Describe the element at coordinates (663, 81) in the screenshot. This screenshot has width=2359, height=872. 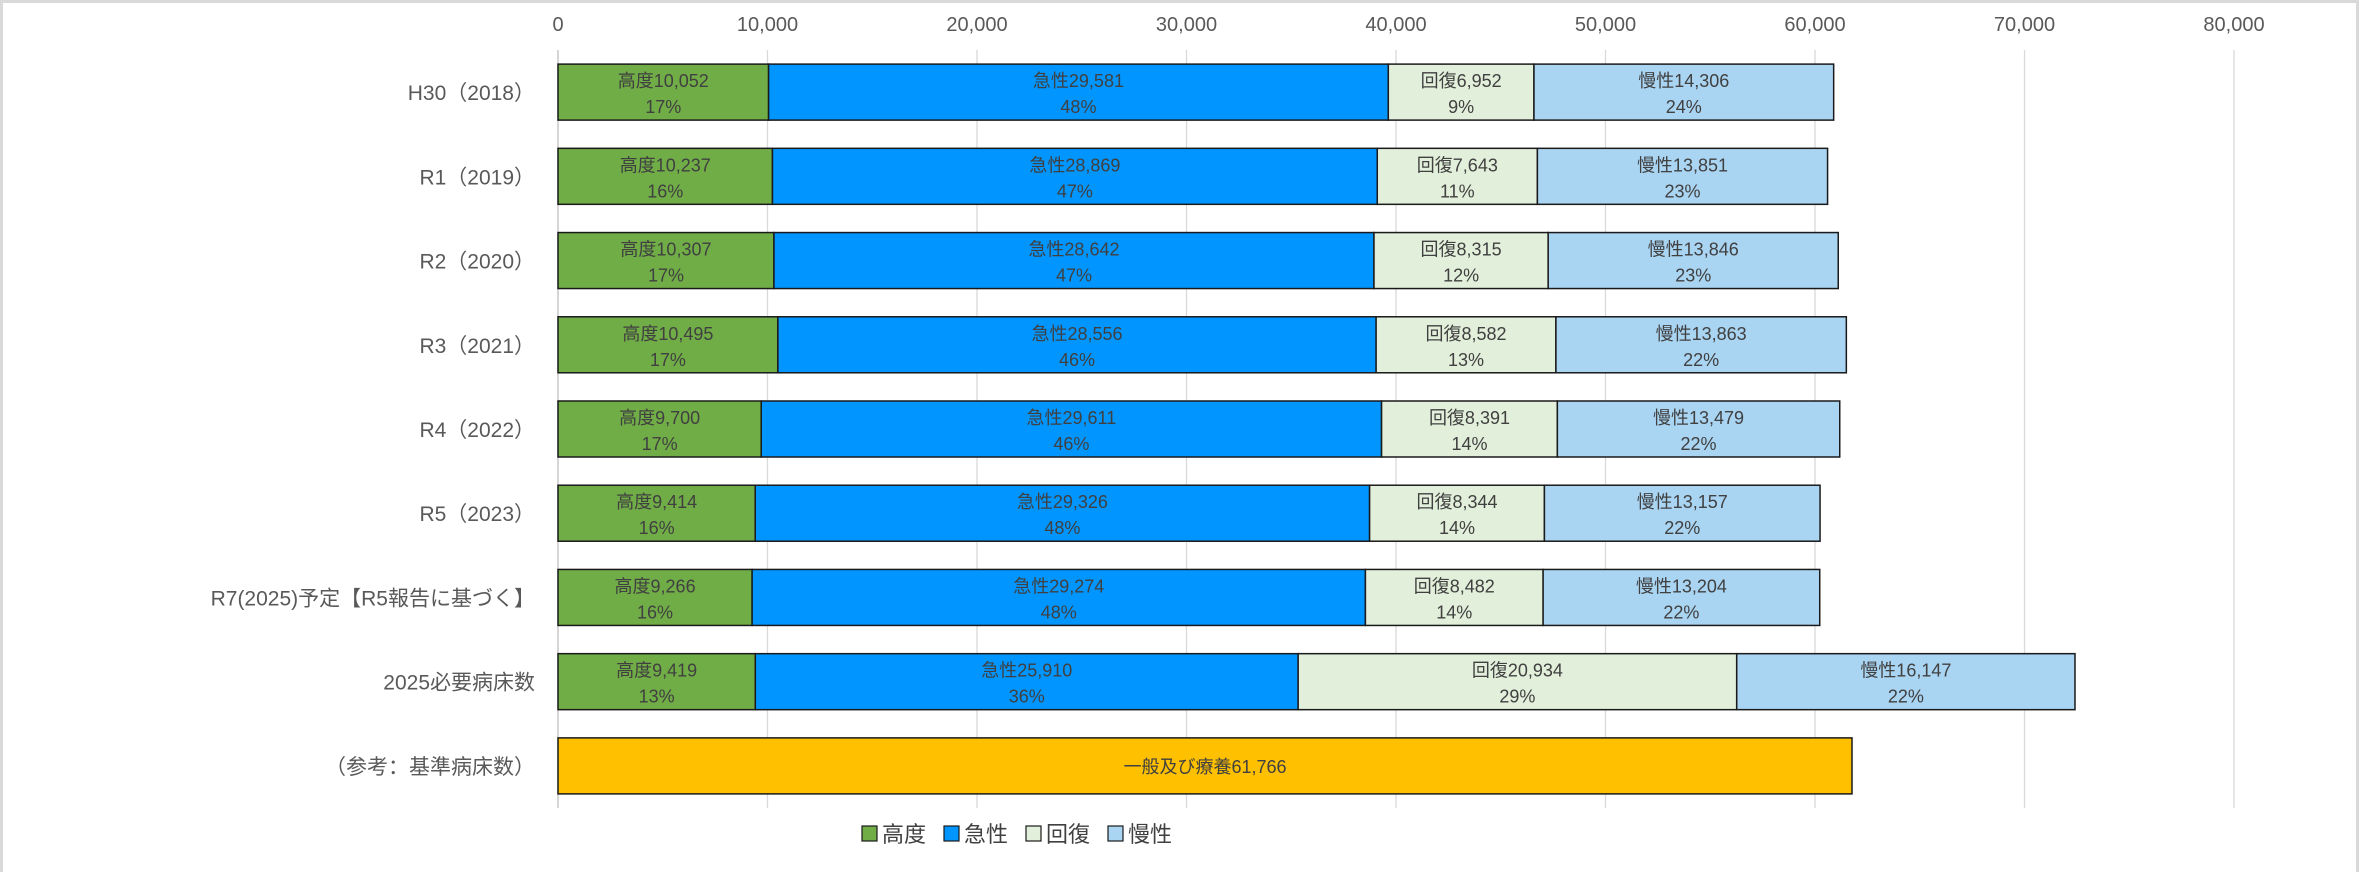
I see `data-label: 高度10,052` at that location.